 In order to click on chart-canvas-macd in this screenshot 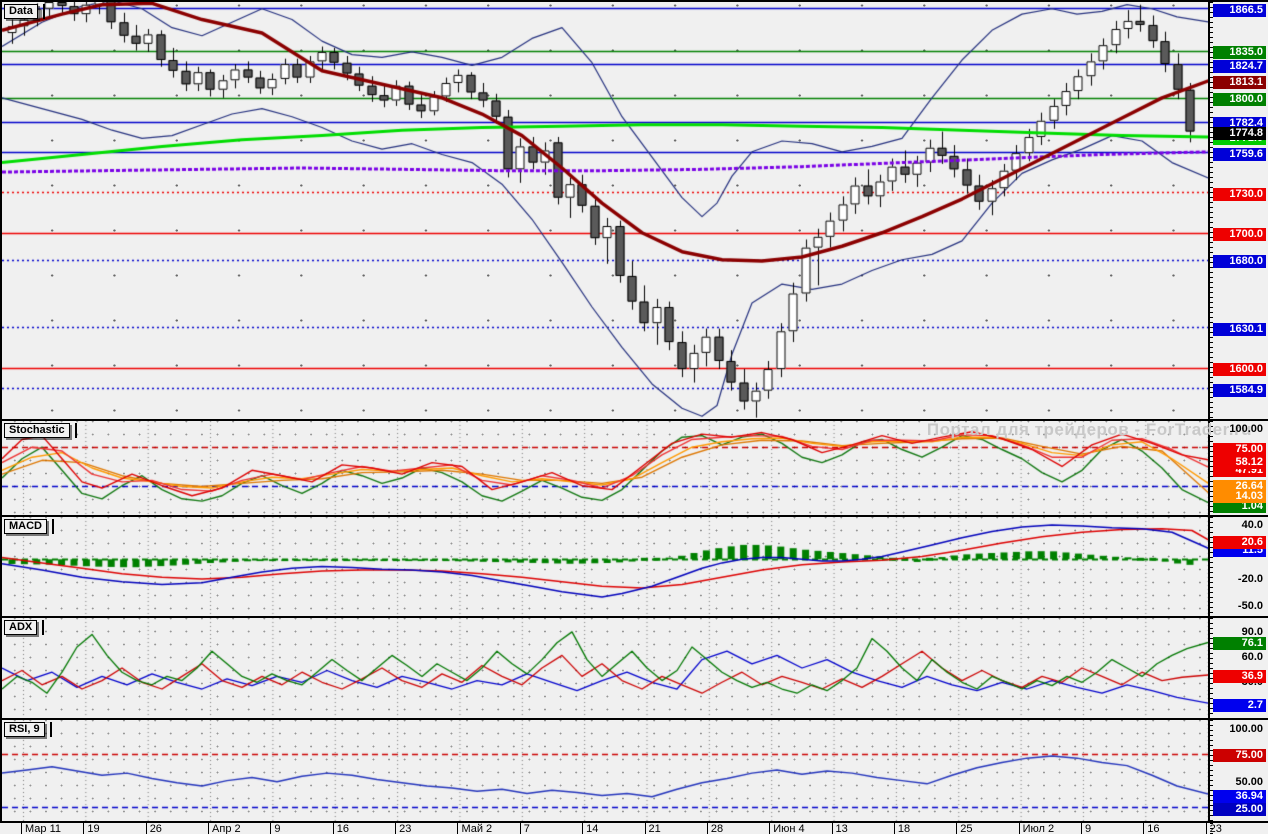, I will do `click(605, 566)`.